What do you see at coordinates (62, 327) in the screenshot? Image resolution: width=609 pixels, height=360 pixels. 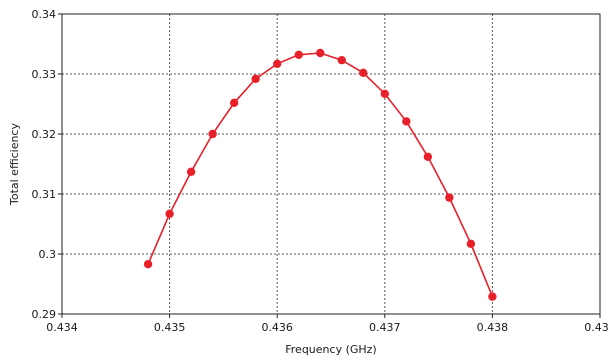 I see `x-tick-label: 0.434` at bounding box center [62, 327].